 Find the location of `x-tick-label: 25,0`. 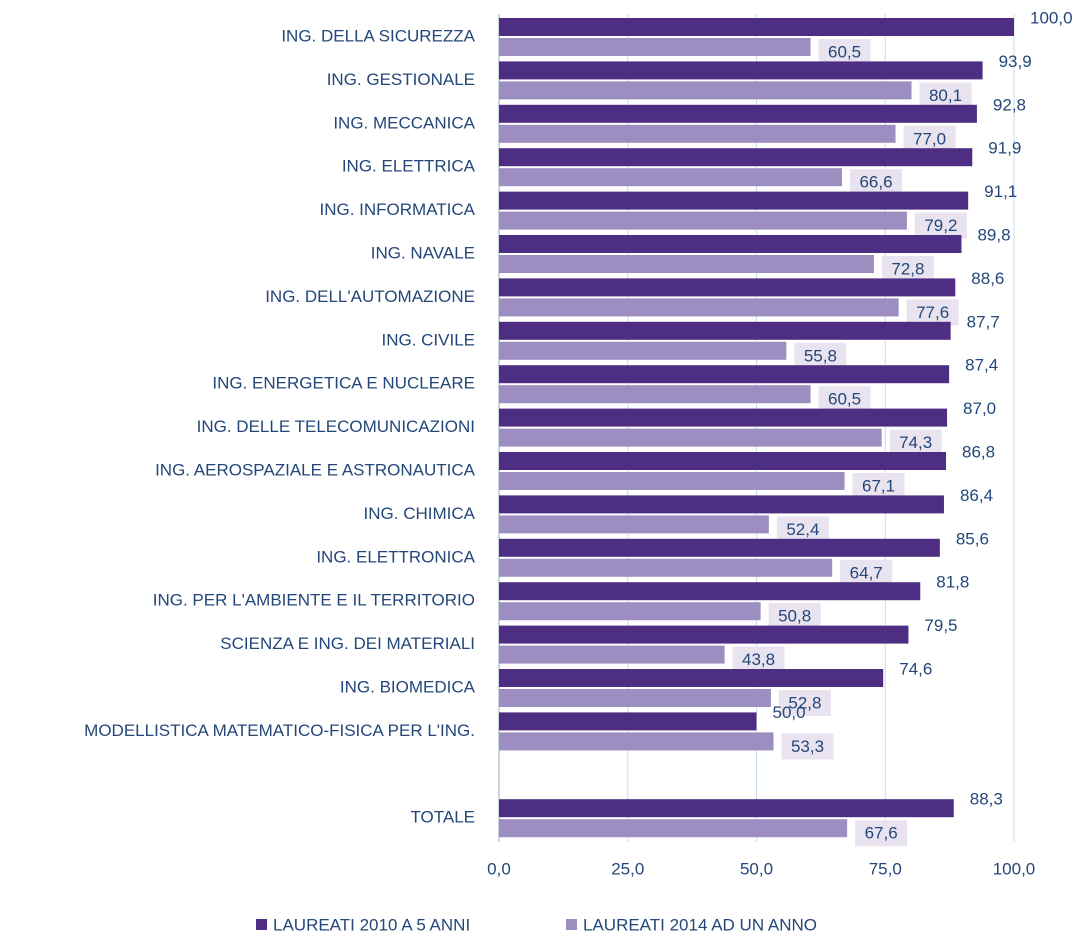

x-tick-label: 25,0 is located at coordinates (627, 868).